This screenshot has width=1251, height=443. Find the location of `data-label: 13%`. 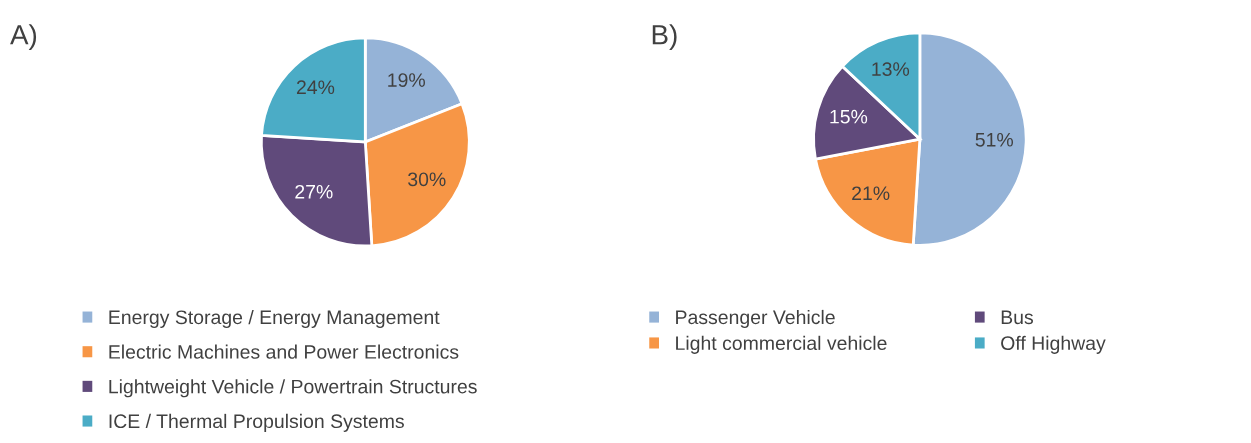

data-label: 13% is located at coordinates (891, 69).